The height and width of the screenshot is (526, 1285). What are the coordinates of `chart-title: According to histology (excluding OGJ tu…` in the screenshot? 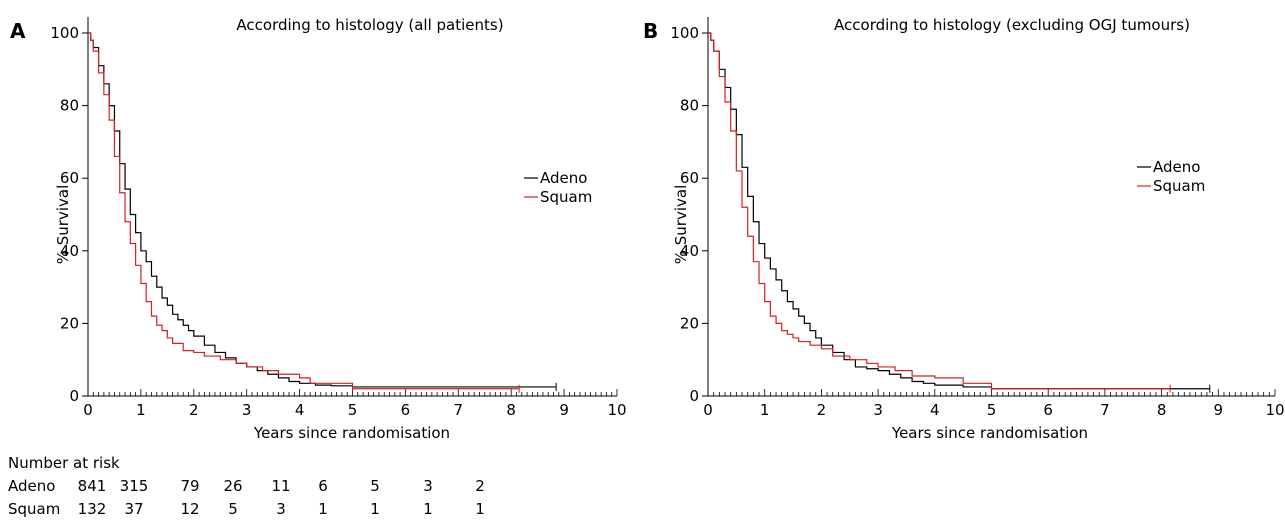 It's located at (1012, 25).